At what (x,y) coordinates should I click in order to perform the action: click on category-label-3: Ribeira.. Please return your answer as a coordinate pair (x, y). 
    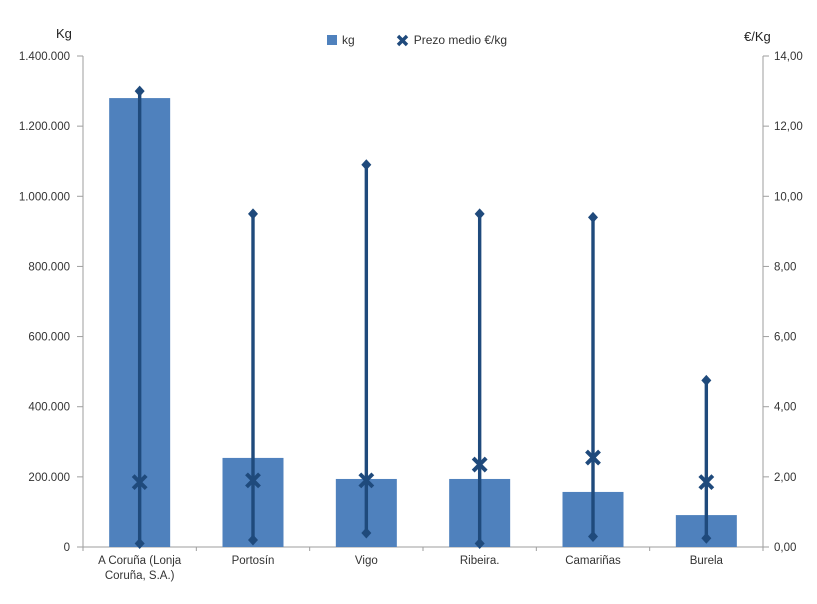
    Looking at the image, I should click on (479, 561).